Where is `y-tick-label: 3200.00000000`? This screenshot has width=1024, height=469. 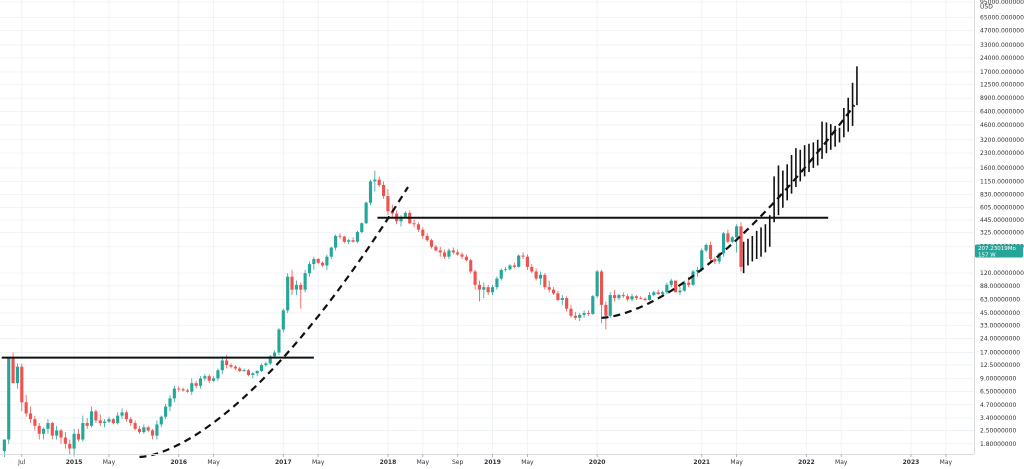 y-tick-label: 3200.00000000 is located at coordinates (1002, 140).